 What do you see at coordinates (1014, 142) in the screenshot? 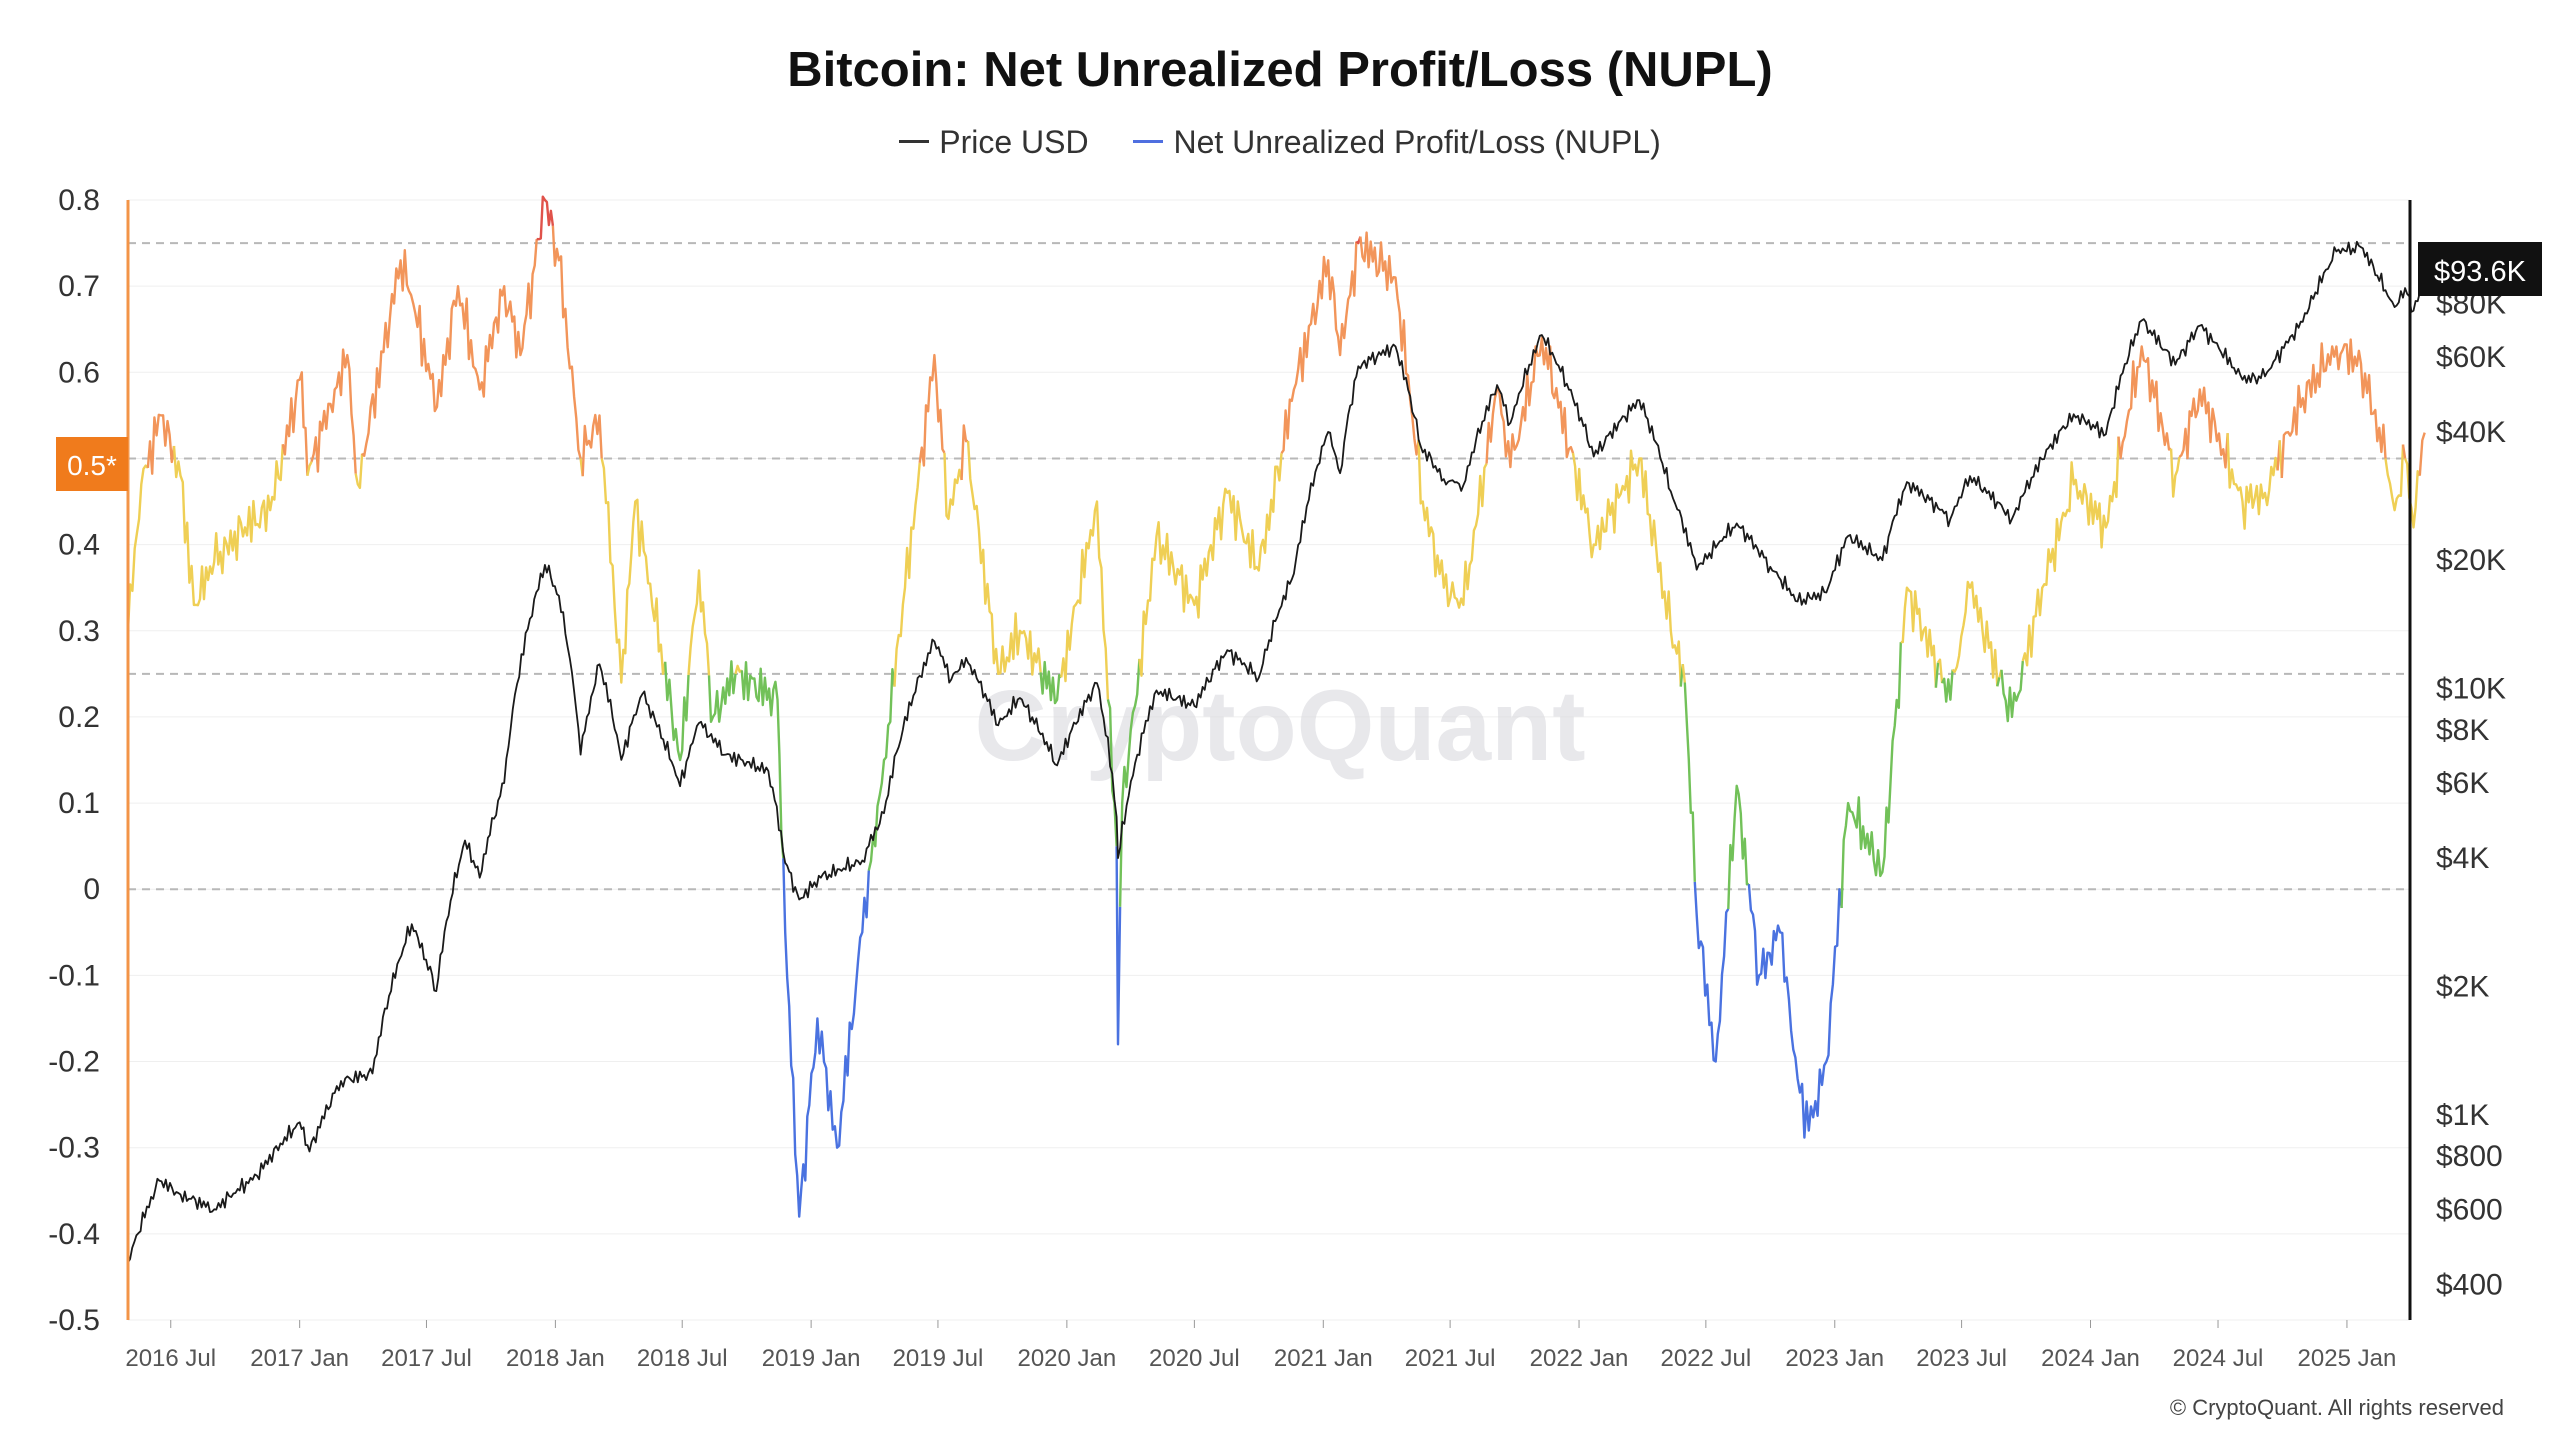
I see `legend-label-price: Price USD` at bounding box center [1014, 142].